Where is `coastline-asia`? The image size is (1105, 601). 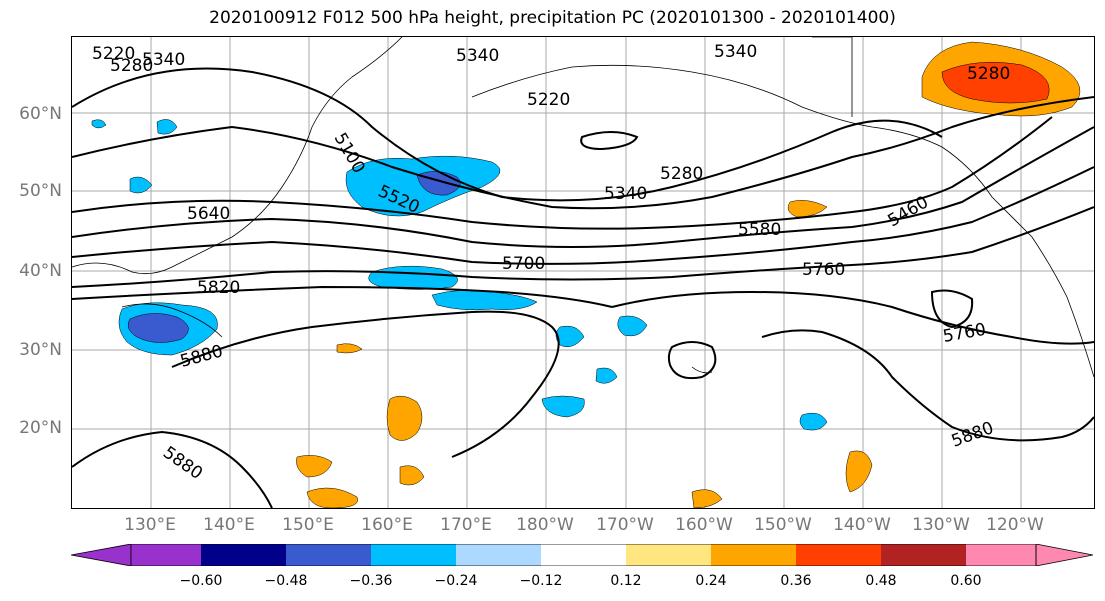 coastline-asia is located at coordinates (237, 156).